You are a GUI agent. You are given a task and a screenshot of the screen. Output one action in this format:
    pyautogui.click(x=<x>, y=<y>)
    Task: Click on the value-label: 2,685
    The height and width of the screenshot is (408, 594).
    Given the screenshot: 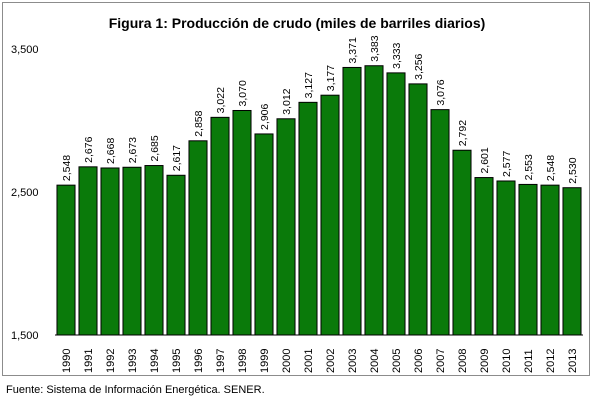 What is the action you would take?
    pyautogui.click(x=155, y=148)
    